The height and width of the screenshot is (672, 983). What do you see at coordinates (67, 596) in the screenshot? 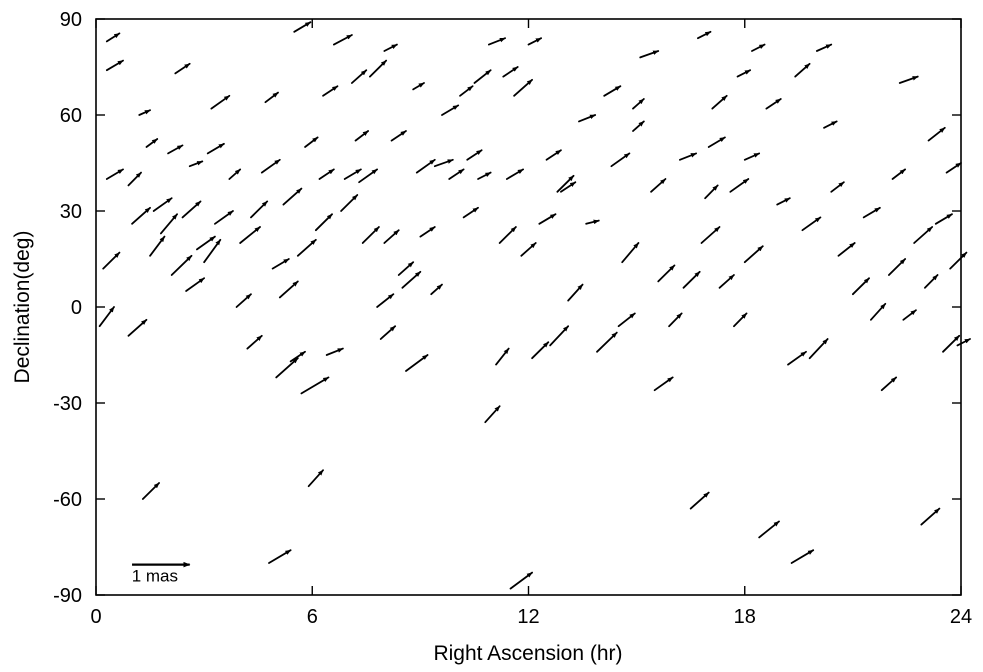
I see `y-tick-label: -90` at bounding box center [67, 596].